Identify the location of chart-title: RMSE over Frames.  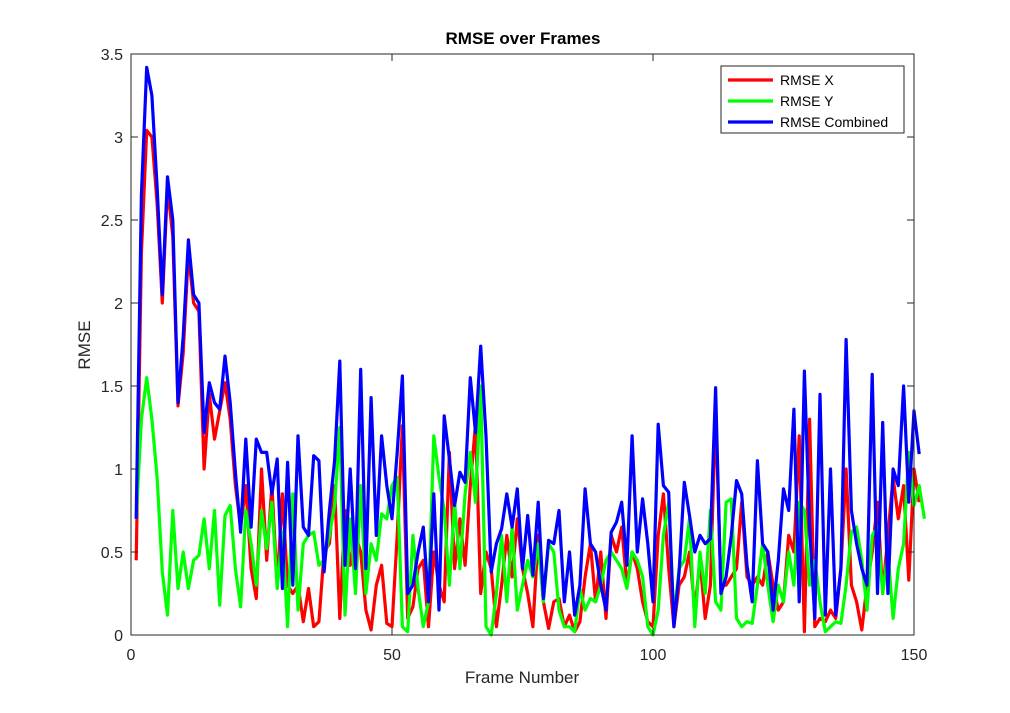
(523, 38).